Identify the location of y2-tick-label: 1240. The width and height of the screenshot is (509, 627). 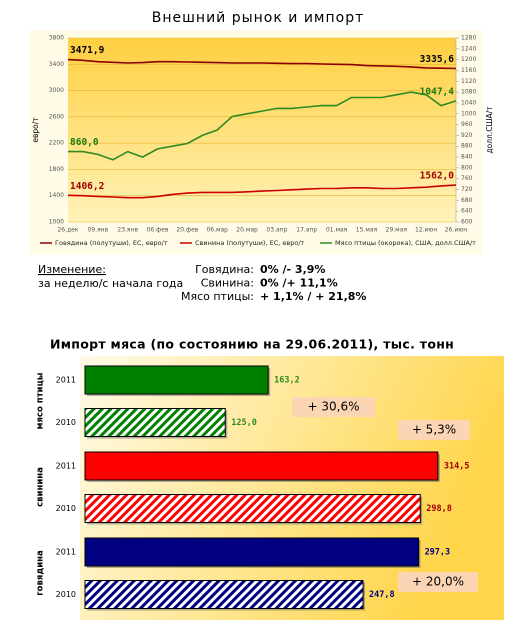
(468, 48).